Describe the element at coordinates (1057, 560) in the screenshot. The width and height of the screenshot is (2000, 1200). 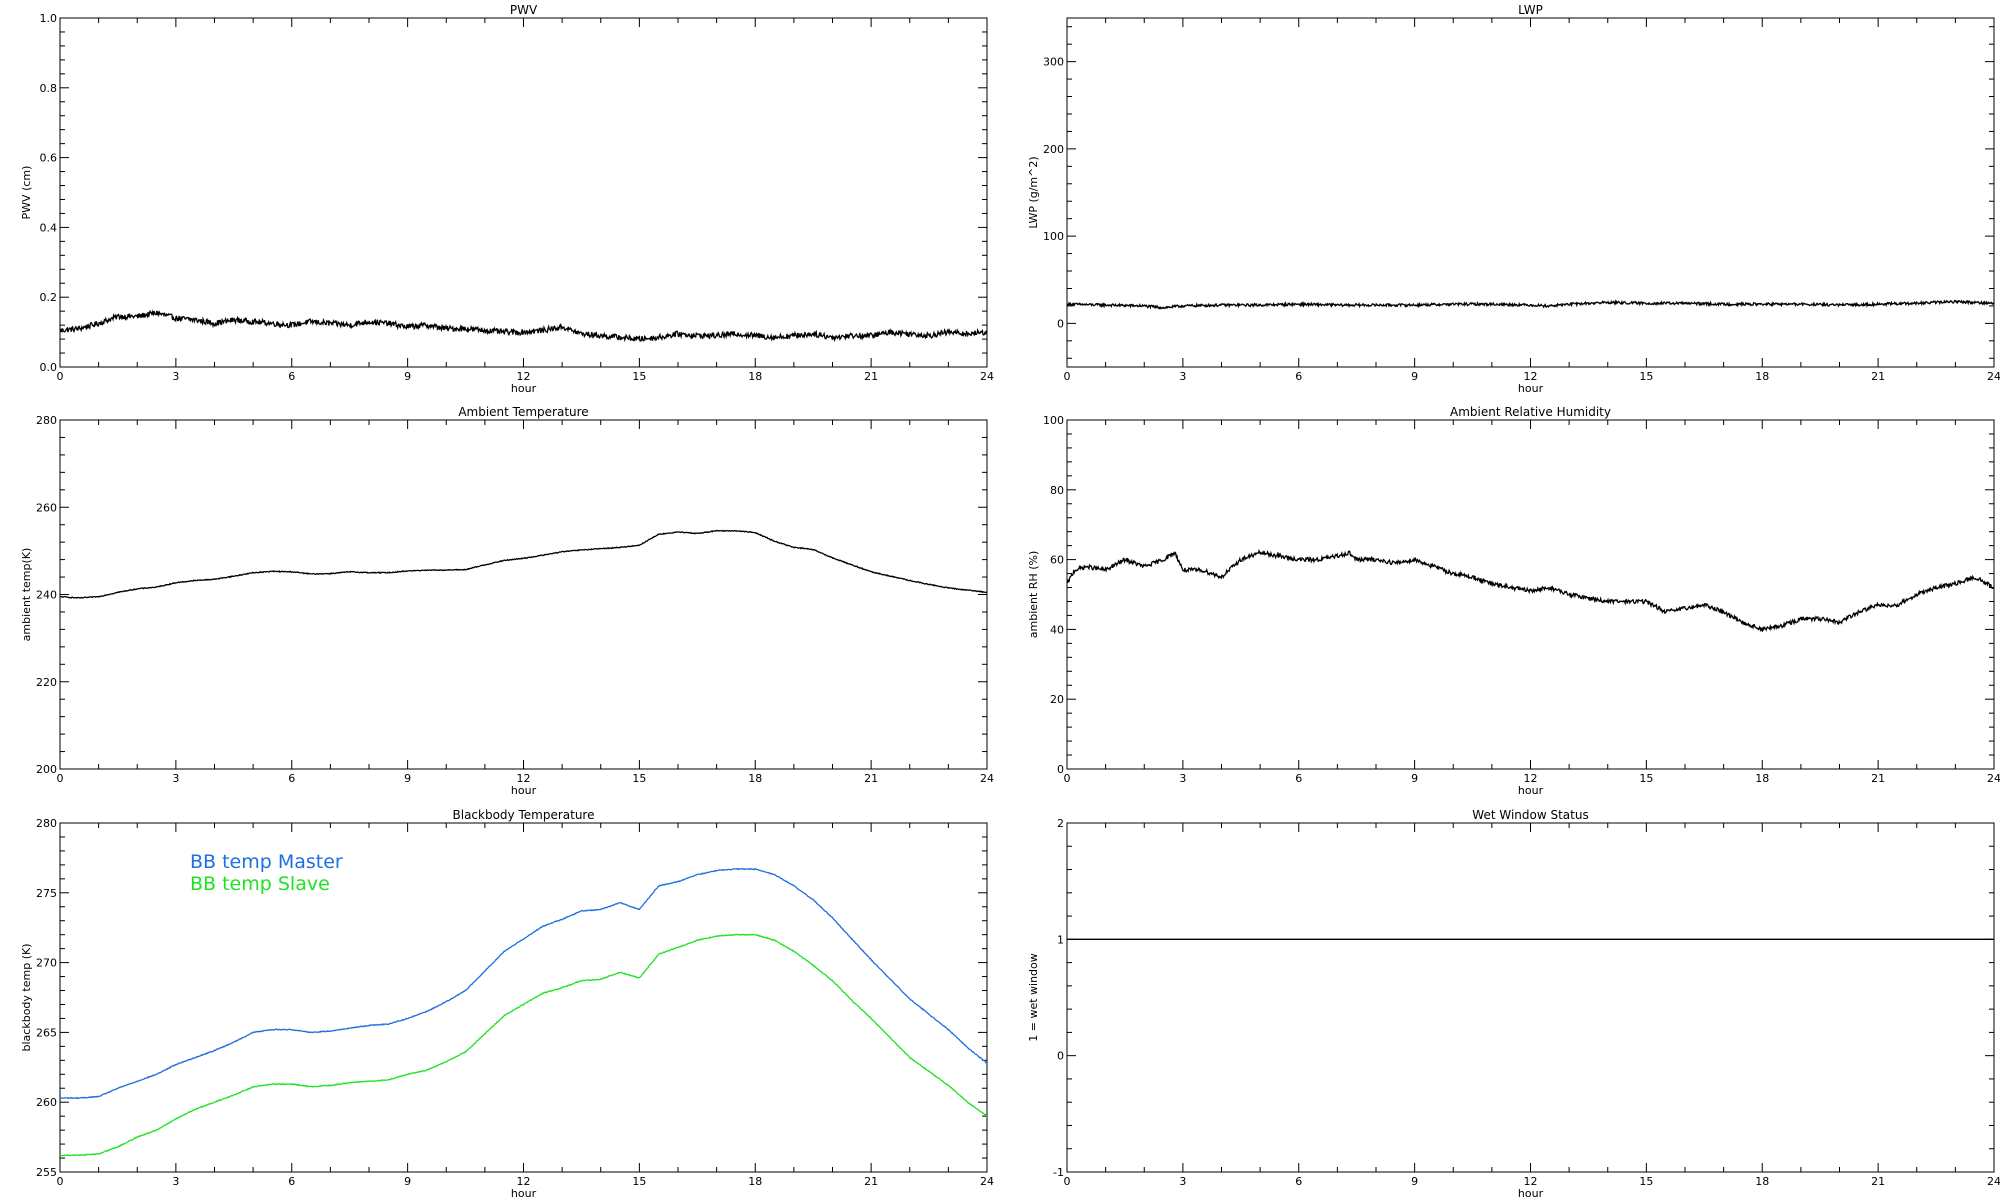
I see `y-tick-label: 60` at that location.